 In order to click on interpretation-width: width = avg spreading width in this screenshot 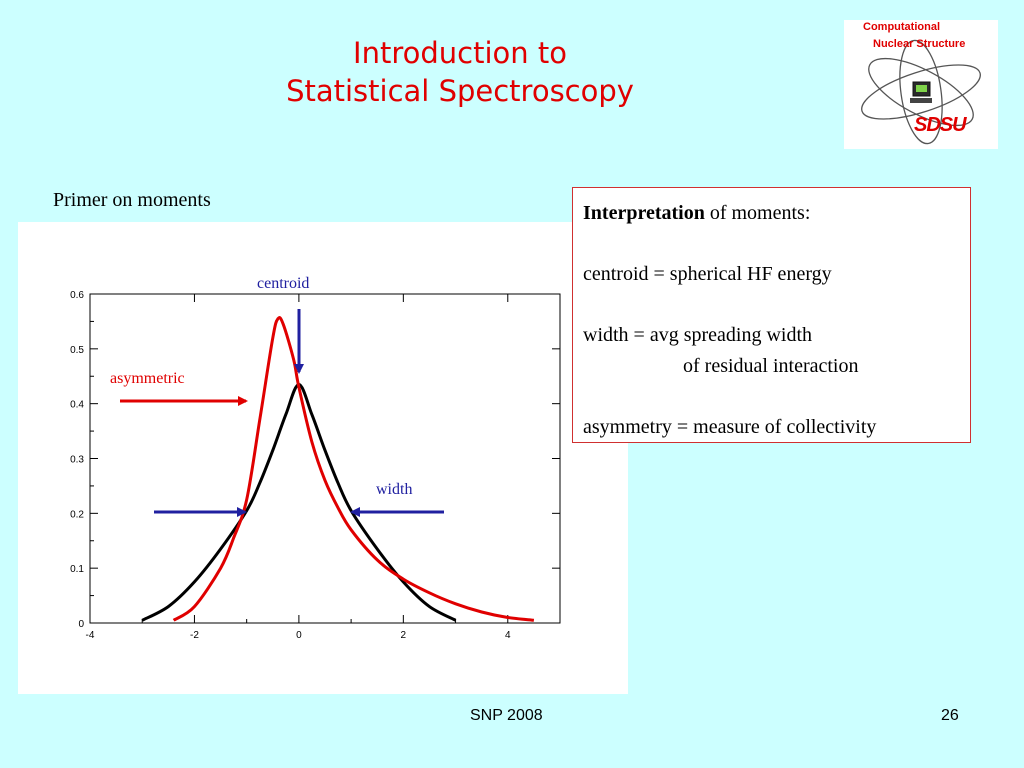, I will do `click(698, 335)`.